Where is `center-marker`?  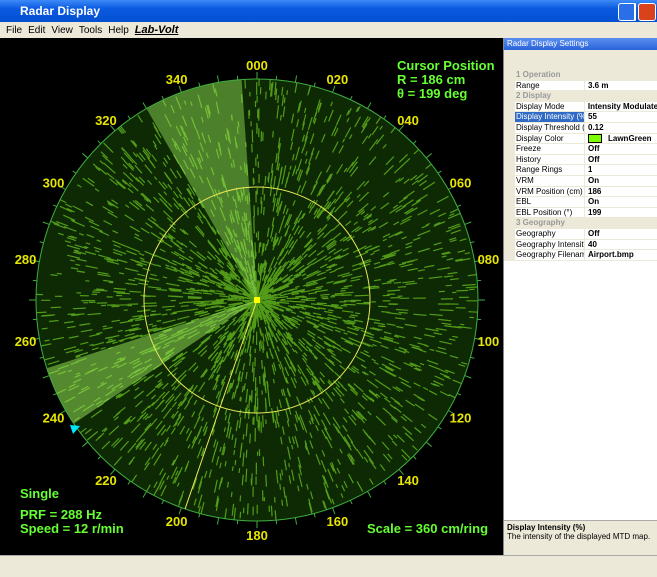 center-marker is located at coordinates (257, 300).